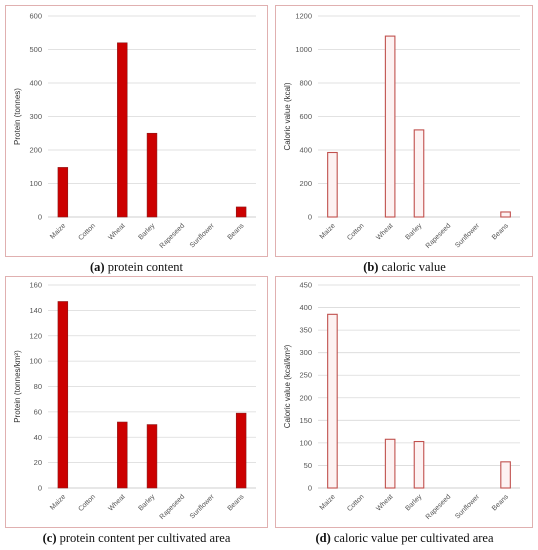 The width and height of the screenshot is (538, 550). Describe the element at coordinates (144, 267) in the screenshot. I see `caption-a-text: protein content` at that location.